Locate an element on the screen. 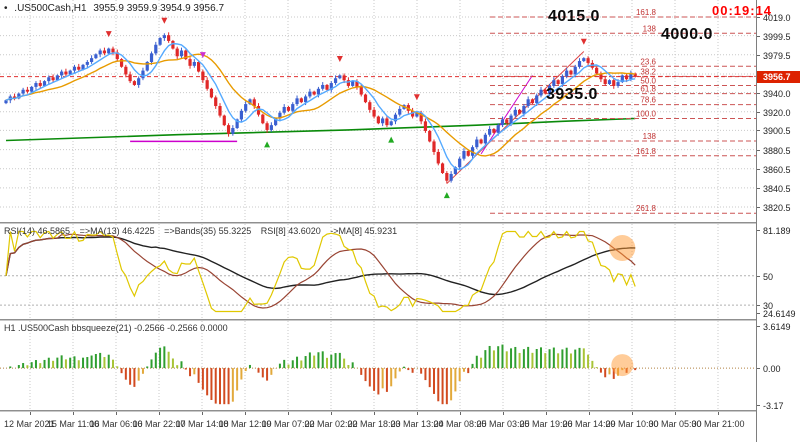 The width and height of the screenshot is (800, 442). price-axis-label: 3999.5 is located at coordinates (777, 36).